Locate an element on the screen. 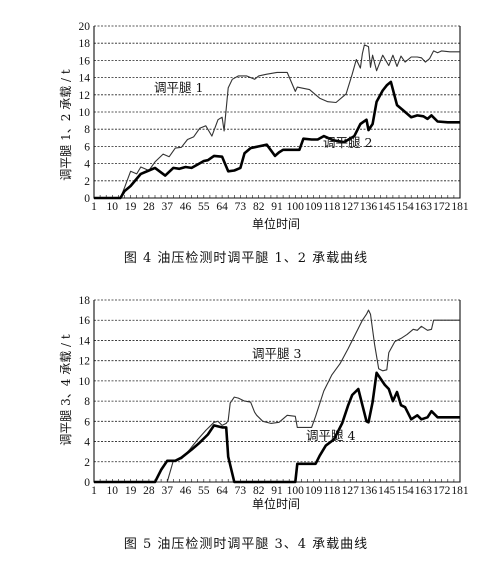  figure-caption: 图 5 油压检测时调平腿 3、4 承载曲线 is located at coordinates (246, 544).